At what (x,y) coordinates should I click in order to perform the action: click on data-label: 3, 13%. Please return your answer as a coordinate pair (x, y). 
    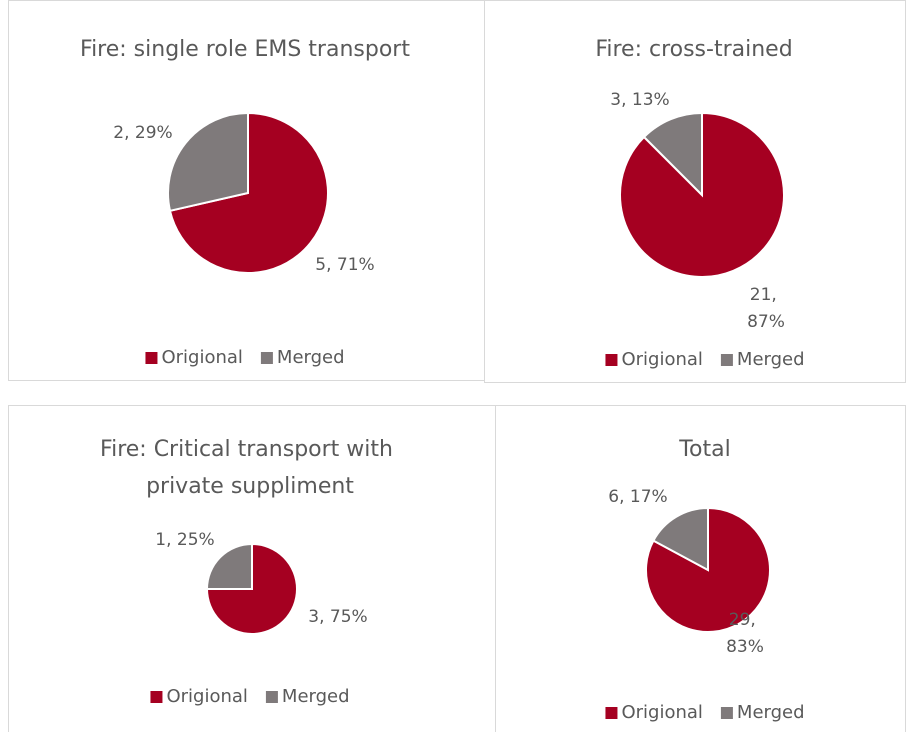
    Looking at the image, I should click on (639, 100).